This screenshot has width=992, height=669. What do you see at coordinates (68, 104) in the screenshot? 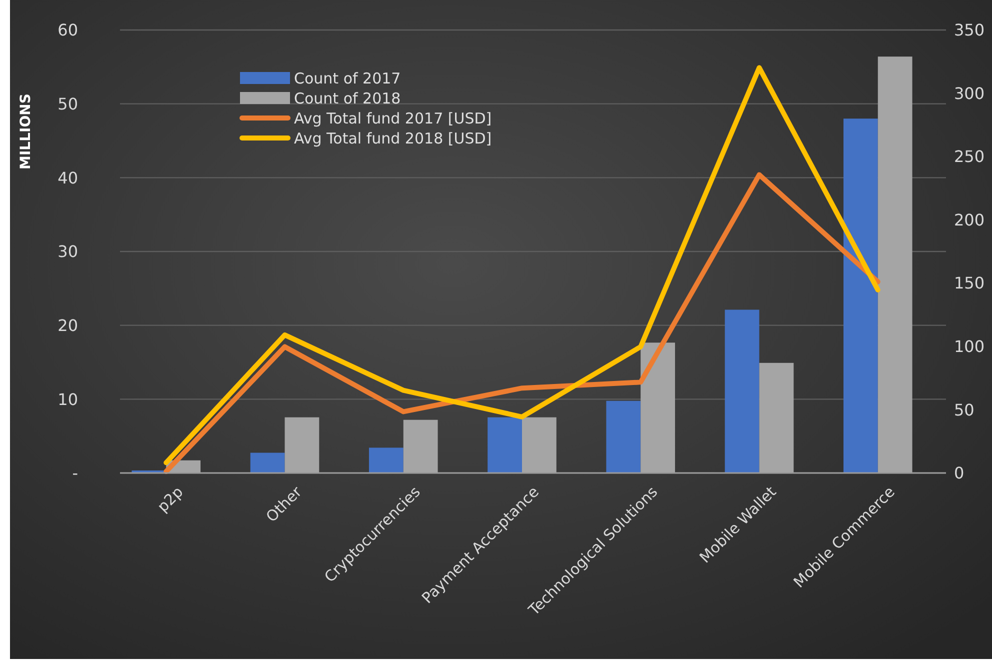
I see `y-tick-label: 50` at bounding box center [68, 104].